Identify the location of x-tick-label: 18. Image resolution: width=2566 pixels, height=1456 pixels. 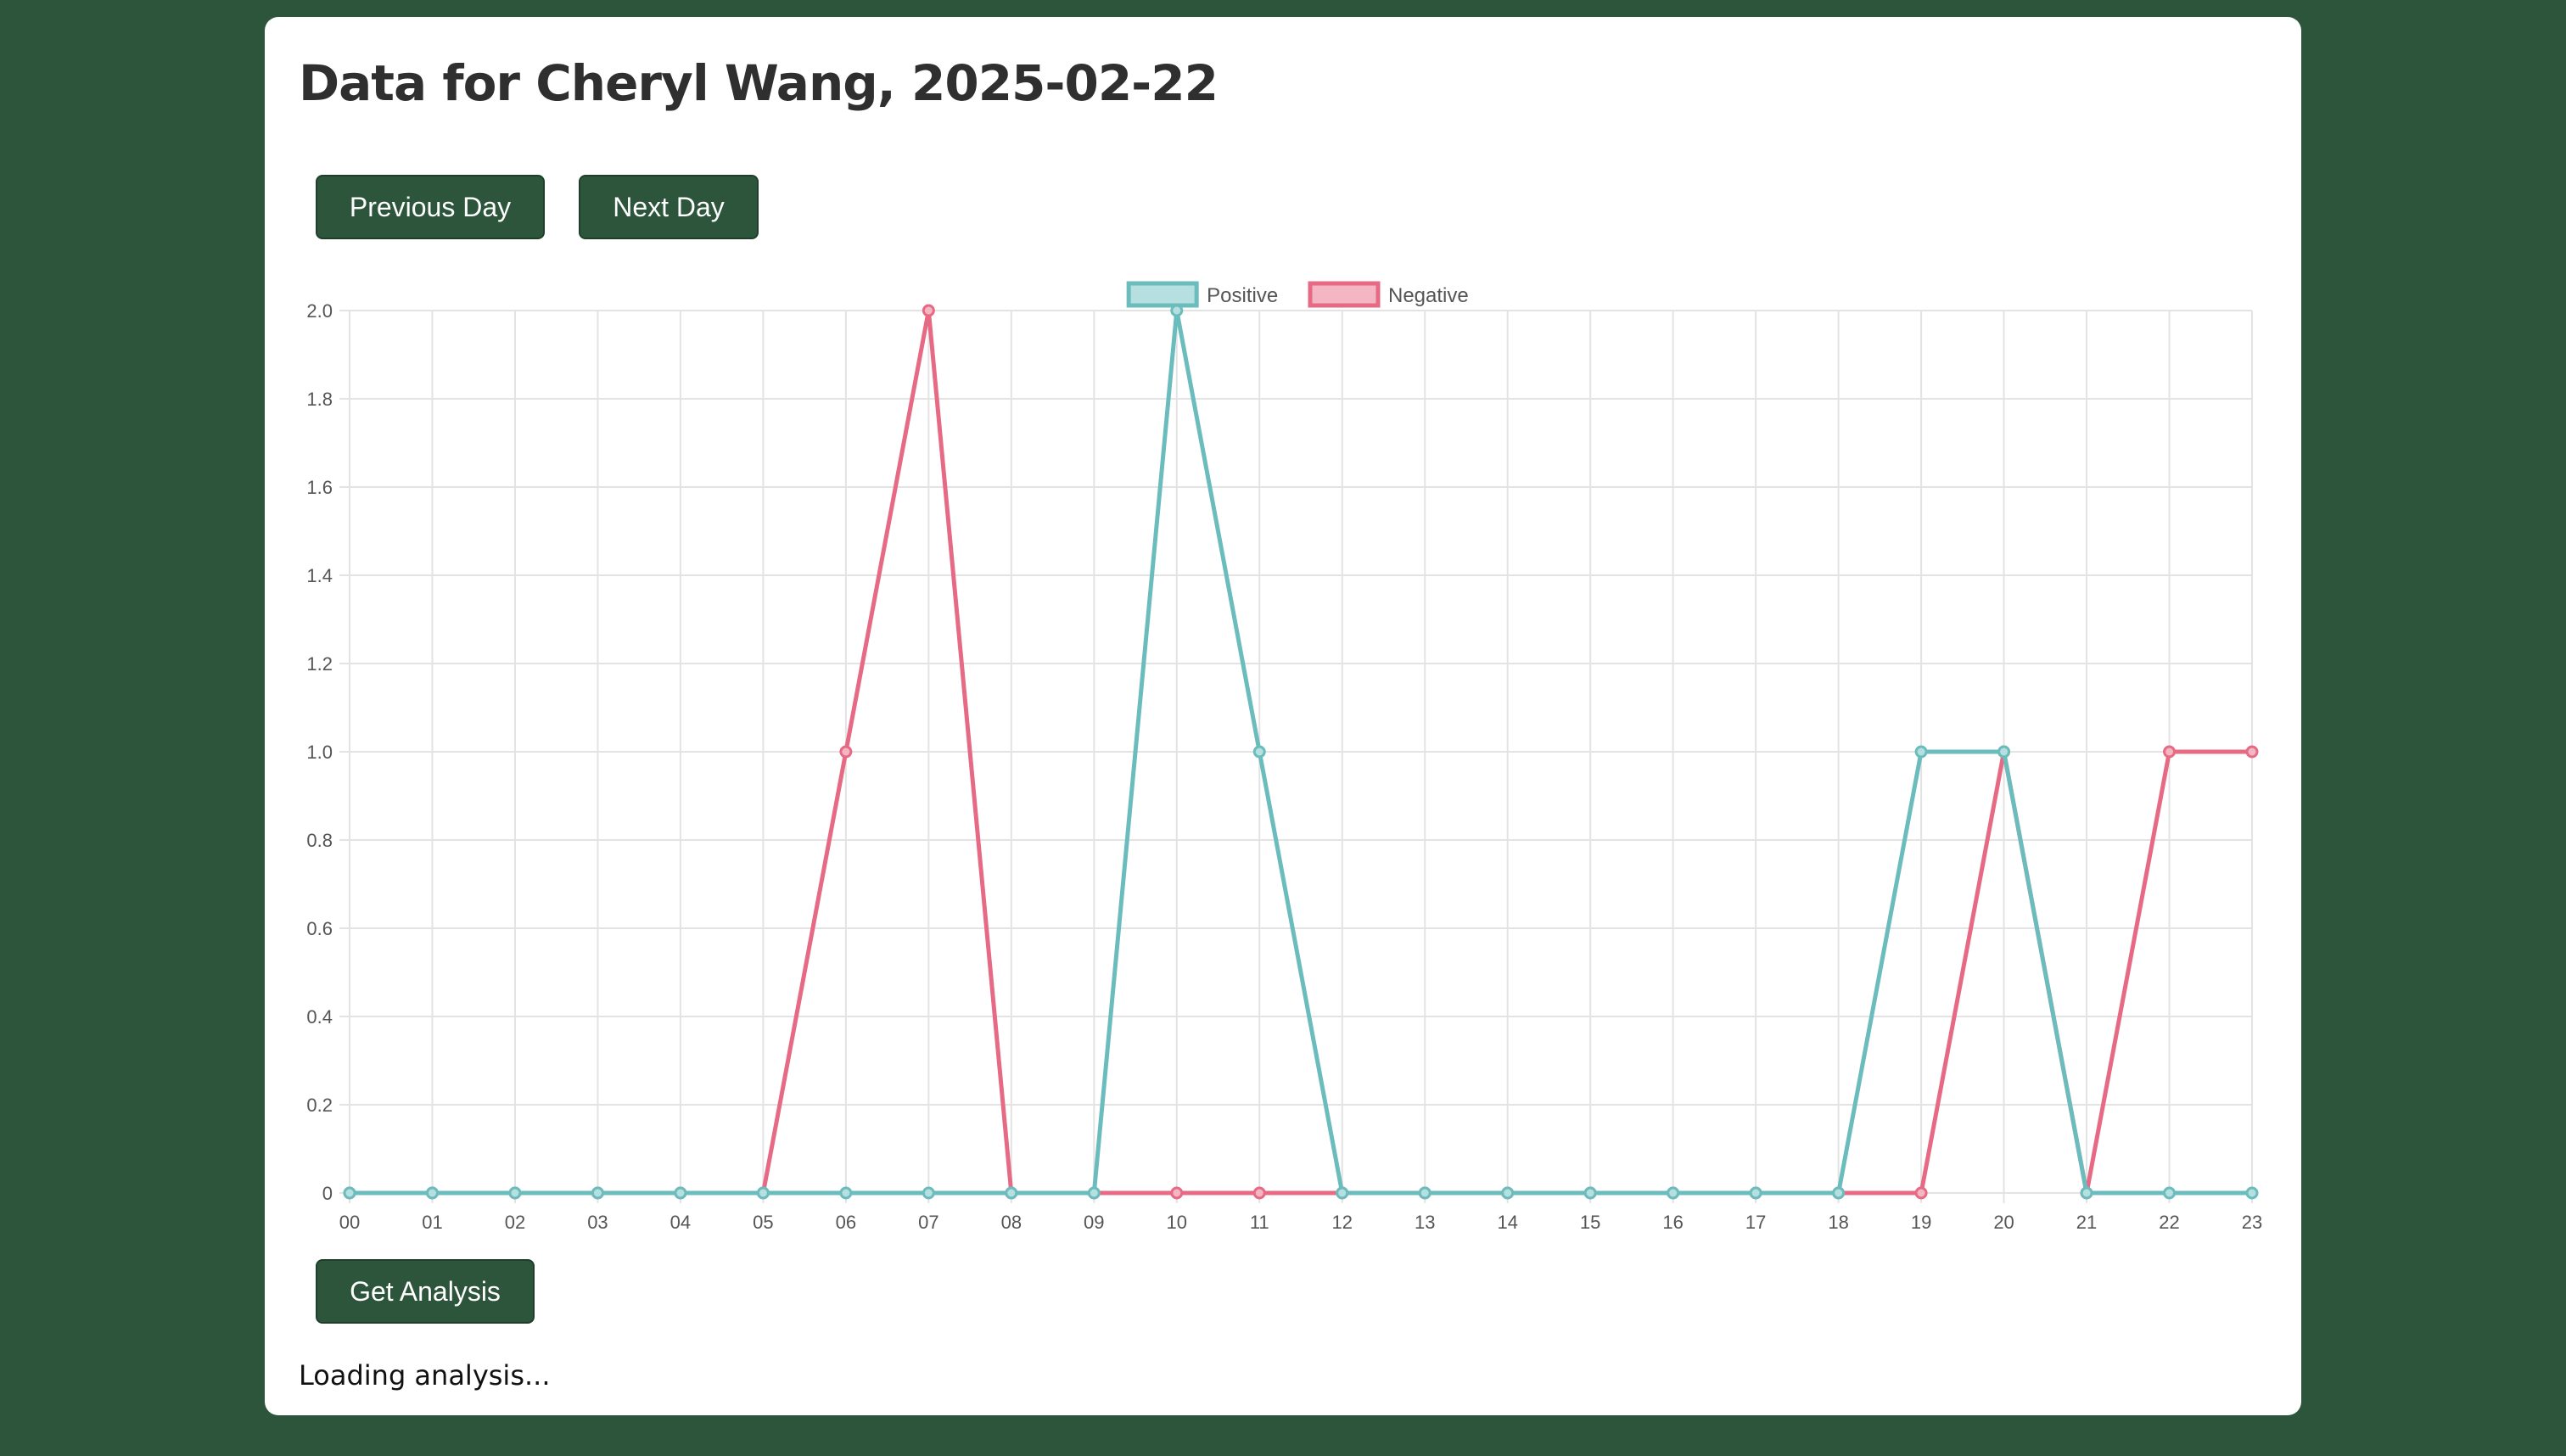
(1838, 1223).